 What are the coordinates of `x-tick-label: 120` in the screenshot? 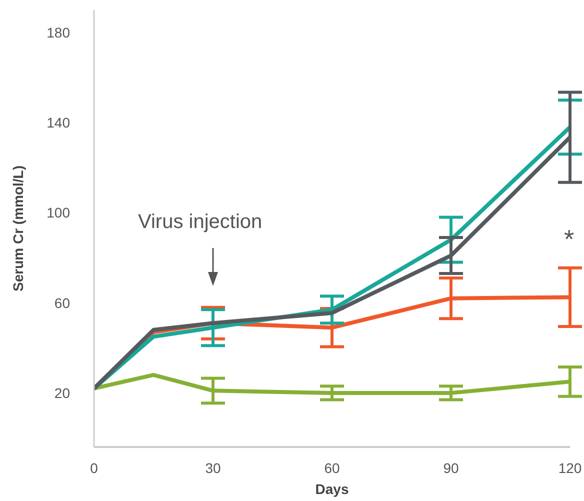 It's located at (570, 468).